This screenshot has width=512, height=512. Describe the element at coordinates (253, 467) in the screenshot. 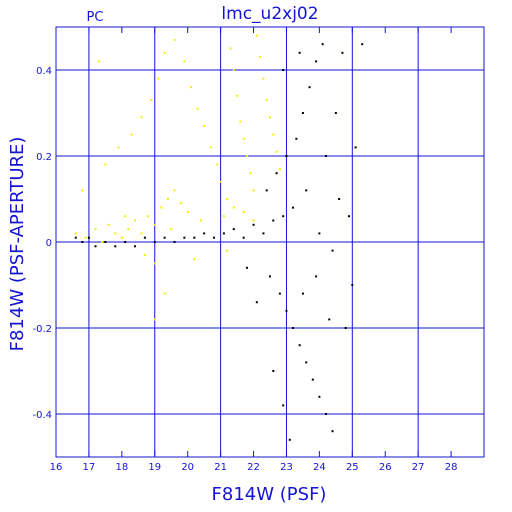

I see `x-tick-label: 22` at that location.